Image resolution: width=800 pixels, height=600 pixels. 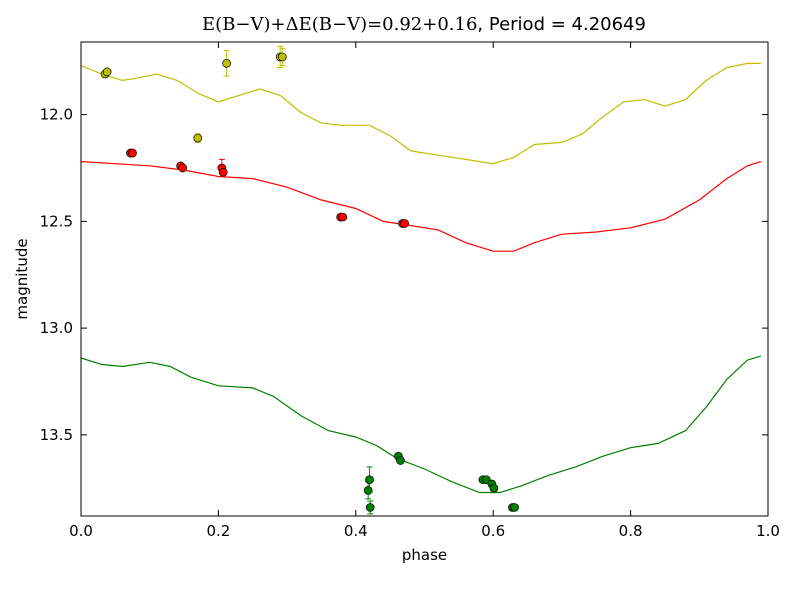 I want to click on chart-title-math: E(B−V)+ΔE(B−V)=0.92+0.16, so click(x=340, y=24).